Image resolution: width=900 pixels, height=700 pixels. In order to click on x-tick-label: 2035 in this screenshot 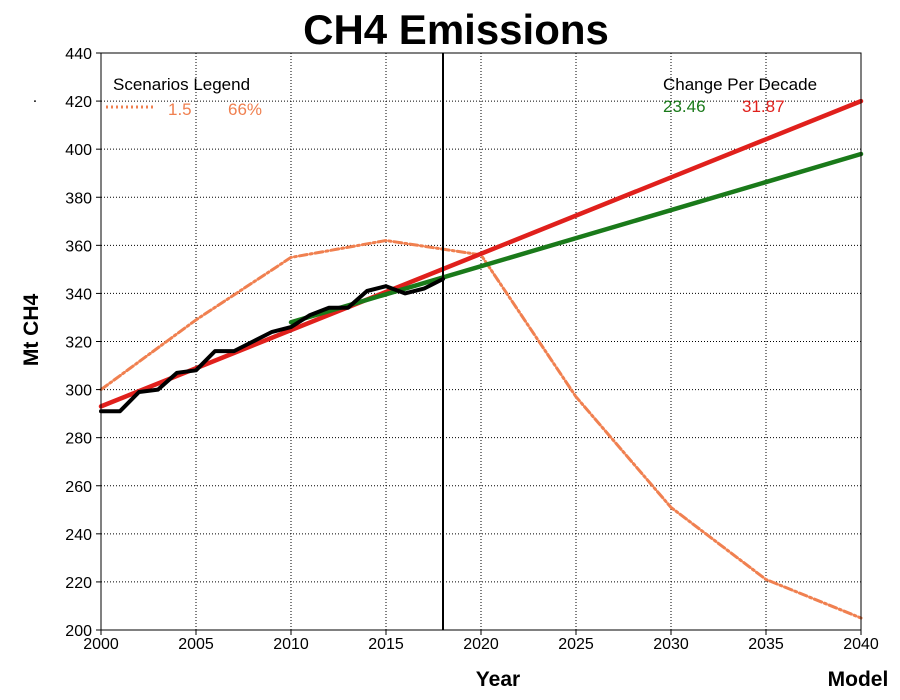, I will do `click(766, 644)`.